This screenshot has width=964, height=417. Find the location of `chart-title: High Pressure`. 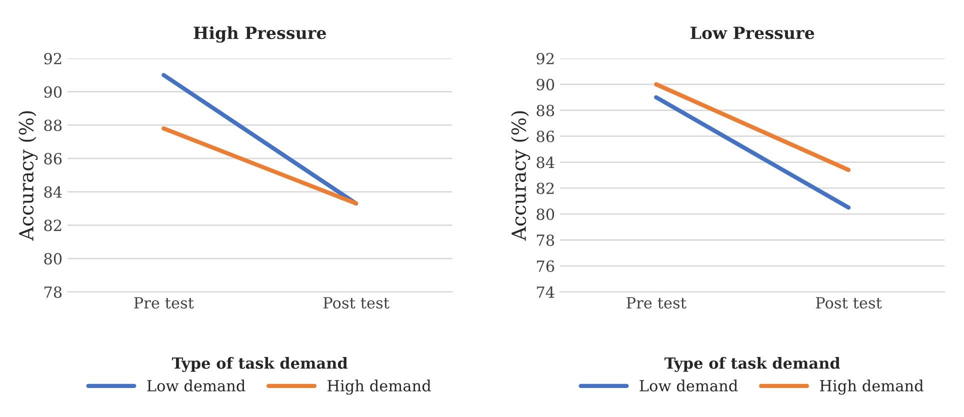

chart-title: High Pressure is located at coordinates (260, 34).